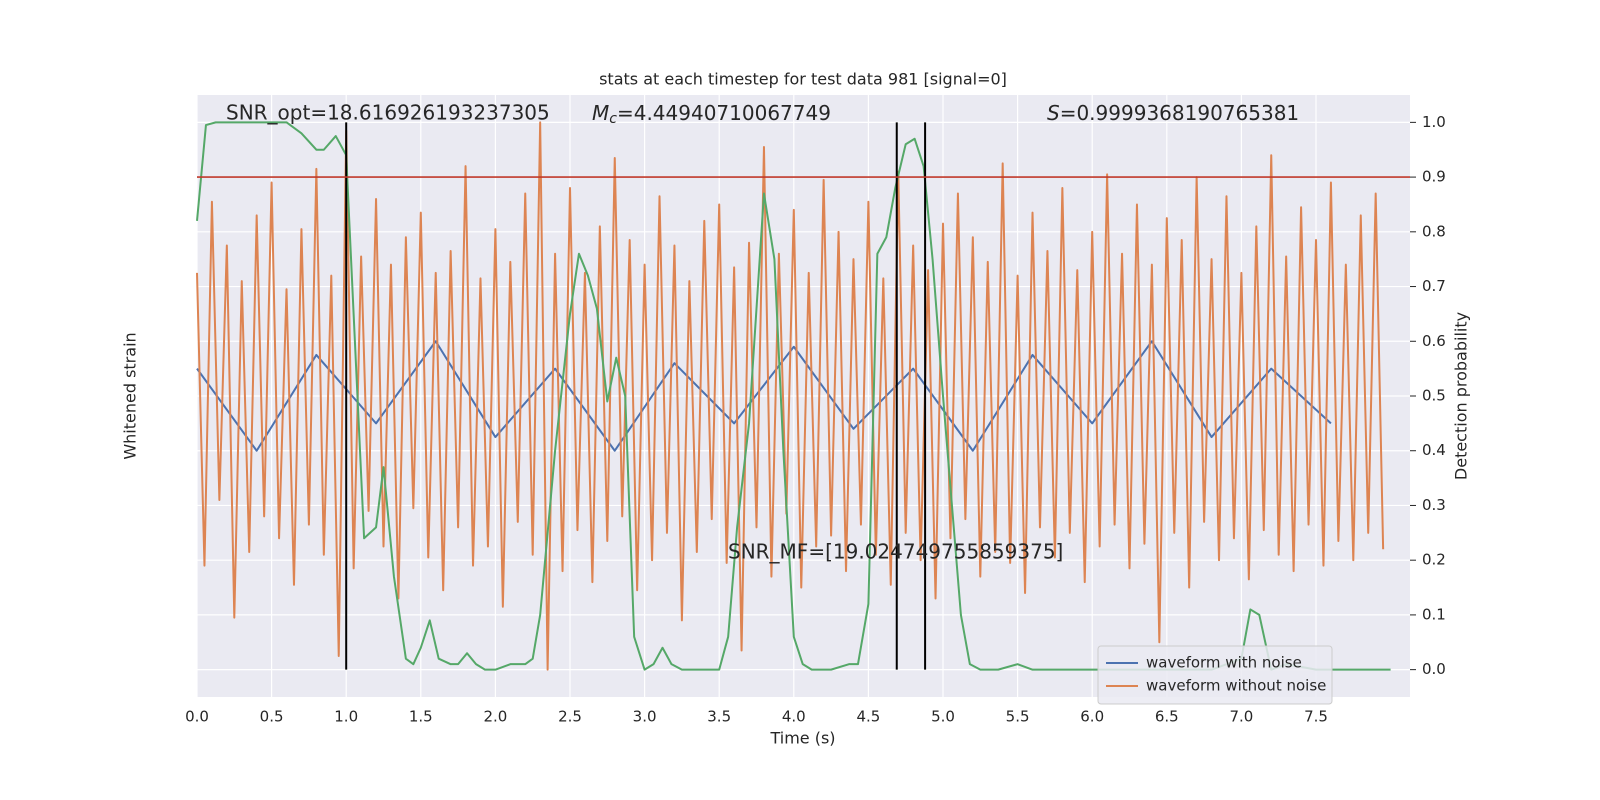  What do you see at coordinates (802, 738) in the screenshot?
I see `x-axis-label: Time (s)` at bounding box center [802, 738].